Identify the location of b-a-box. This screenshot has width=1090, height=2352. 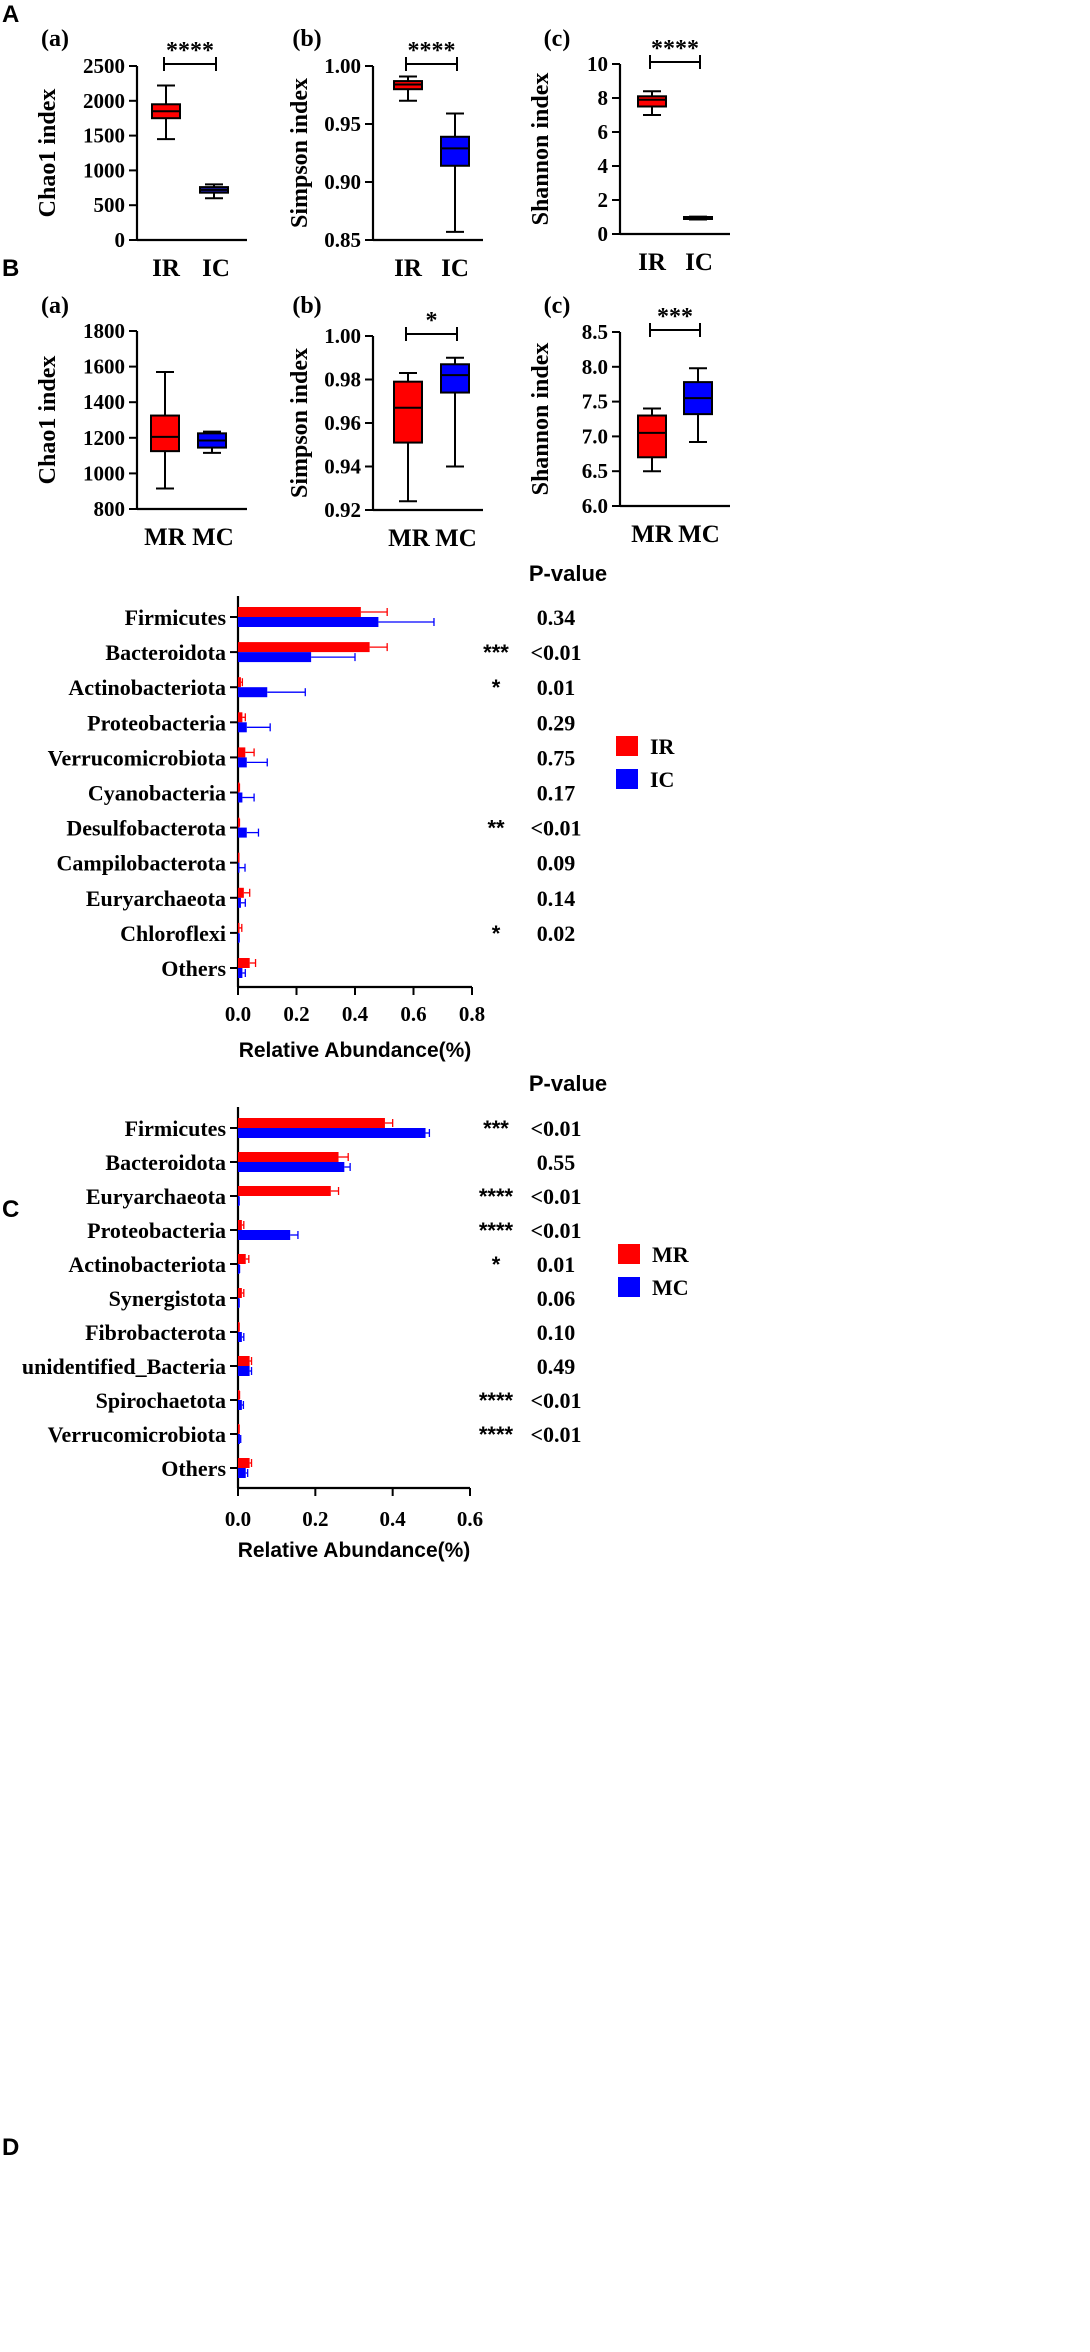
(165, 433).